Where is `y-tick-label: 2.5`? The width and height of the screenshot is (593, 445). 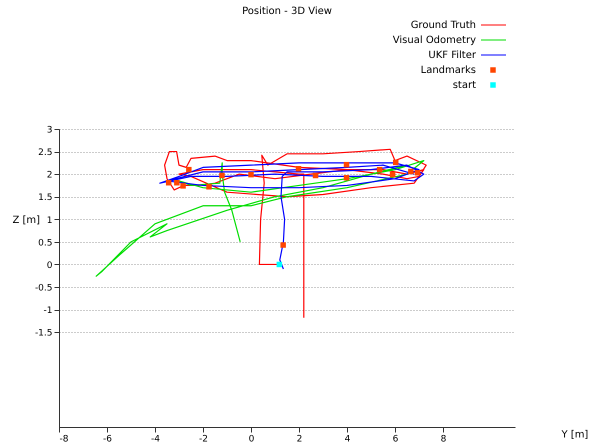 y-tick-label: 2.5 is located at coordinates (45, 153).